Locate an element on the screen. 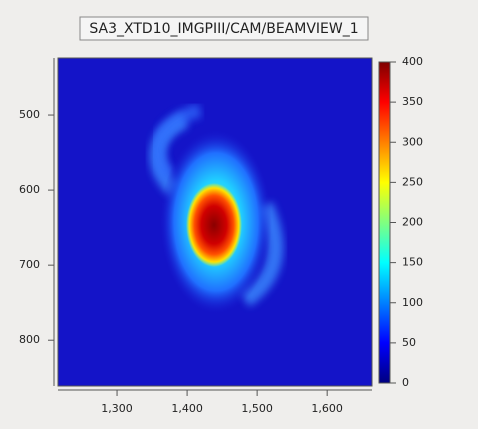 The height and width of the screenshot is (429, 478). chart-title: SA3_XTD10_IMGPIII/CAM/BEAMVIEW_1 is located at coordinates (223, 29).